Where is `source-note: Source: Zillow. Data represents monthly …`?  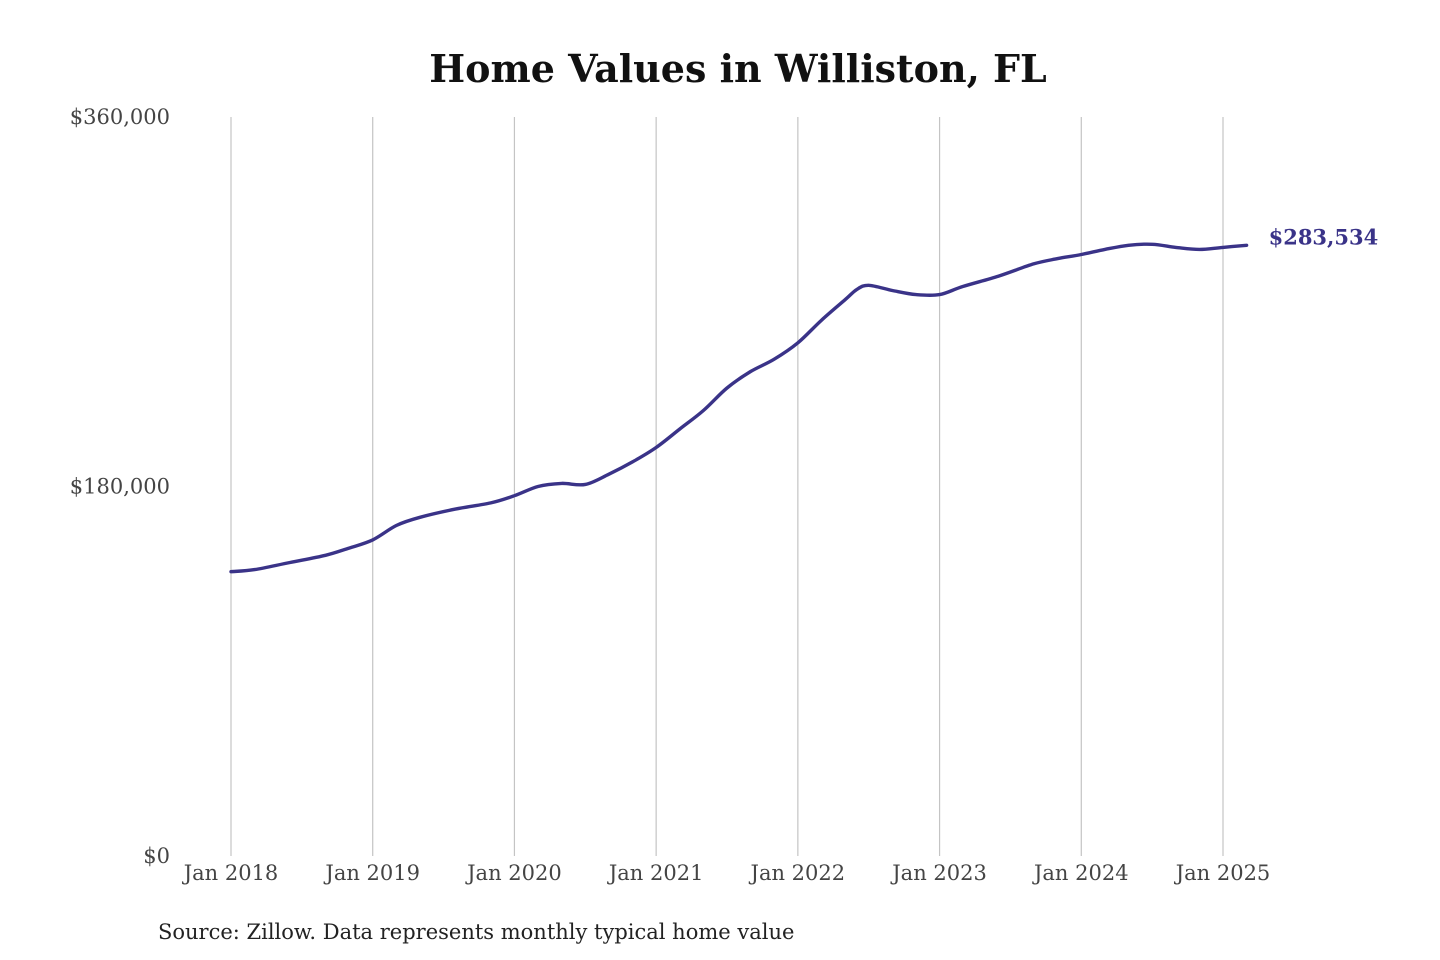 source-note: Source: Zillow. Data represents monthly … is located at coordinates (476, 932).